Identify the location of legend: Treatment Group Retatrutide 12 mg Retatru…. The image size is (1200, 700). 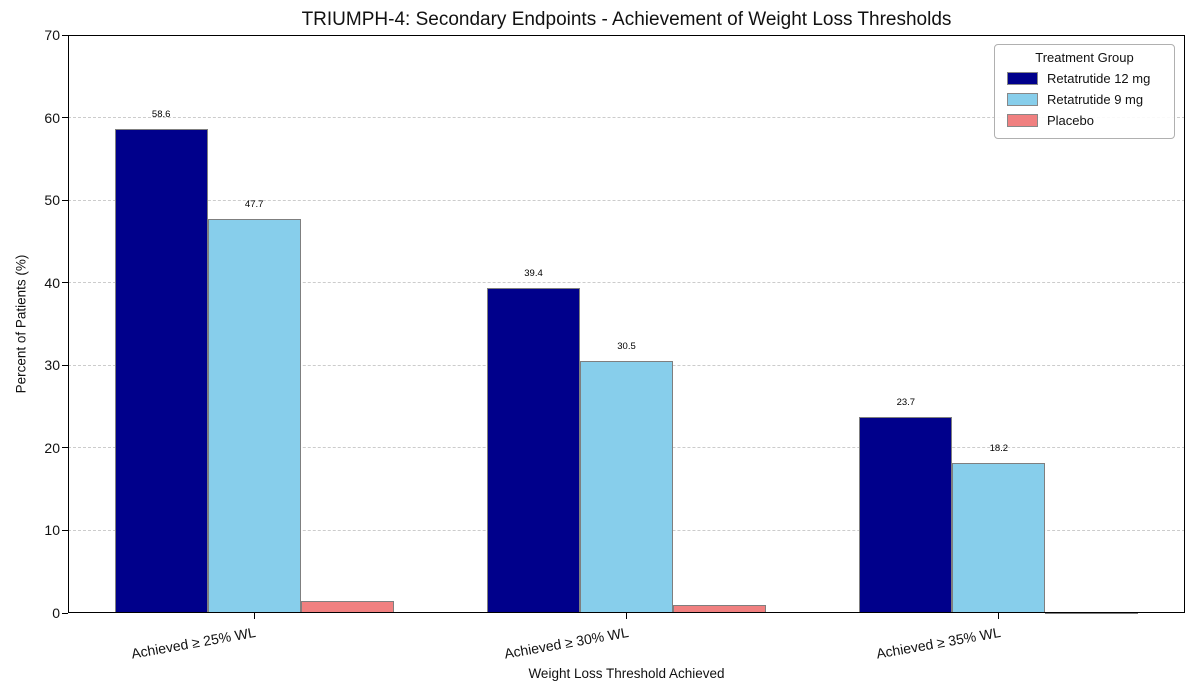
(1084, 91).